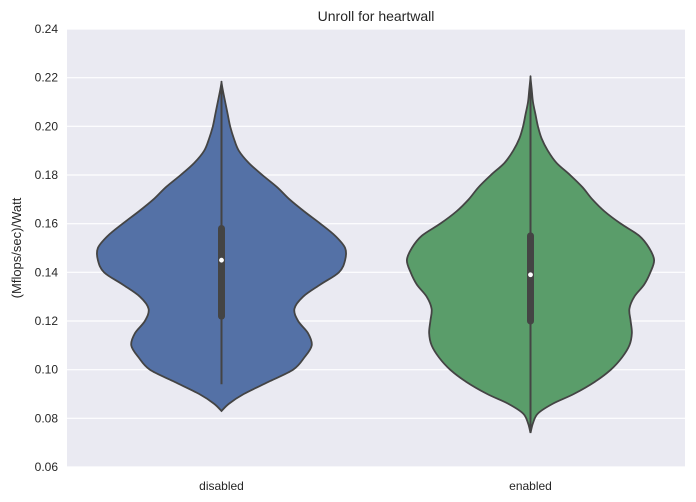  Describe the element at coordinates (47, 418) in the screenshot. I see `y-tick-label: 0.08` at that location.